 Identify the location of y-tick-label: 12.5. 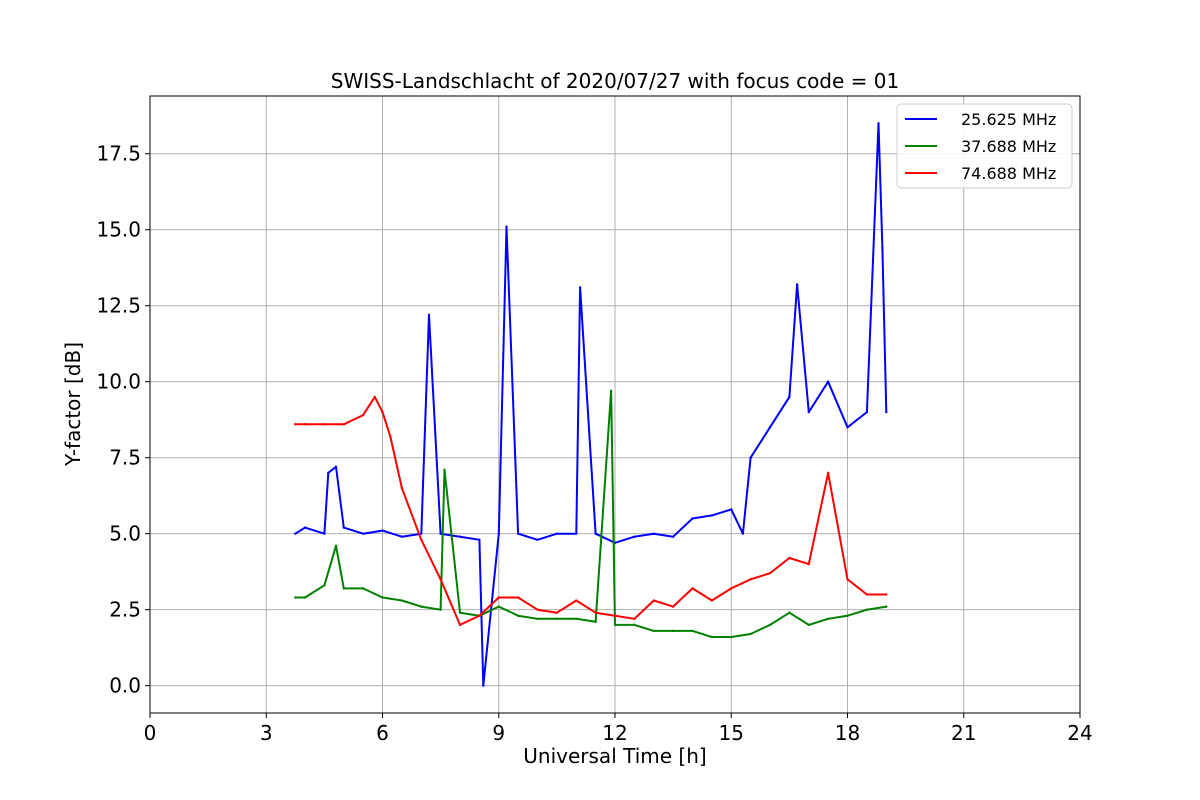
(118, 306).